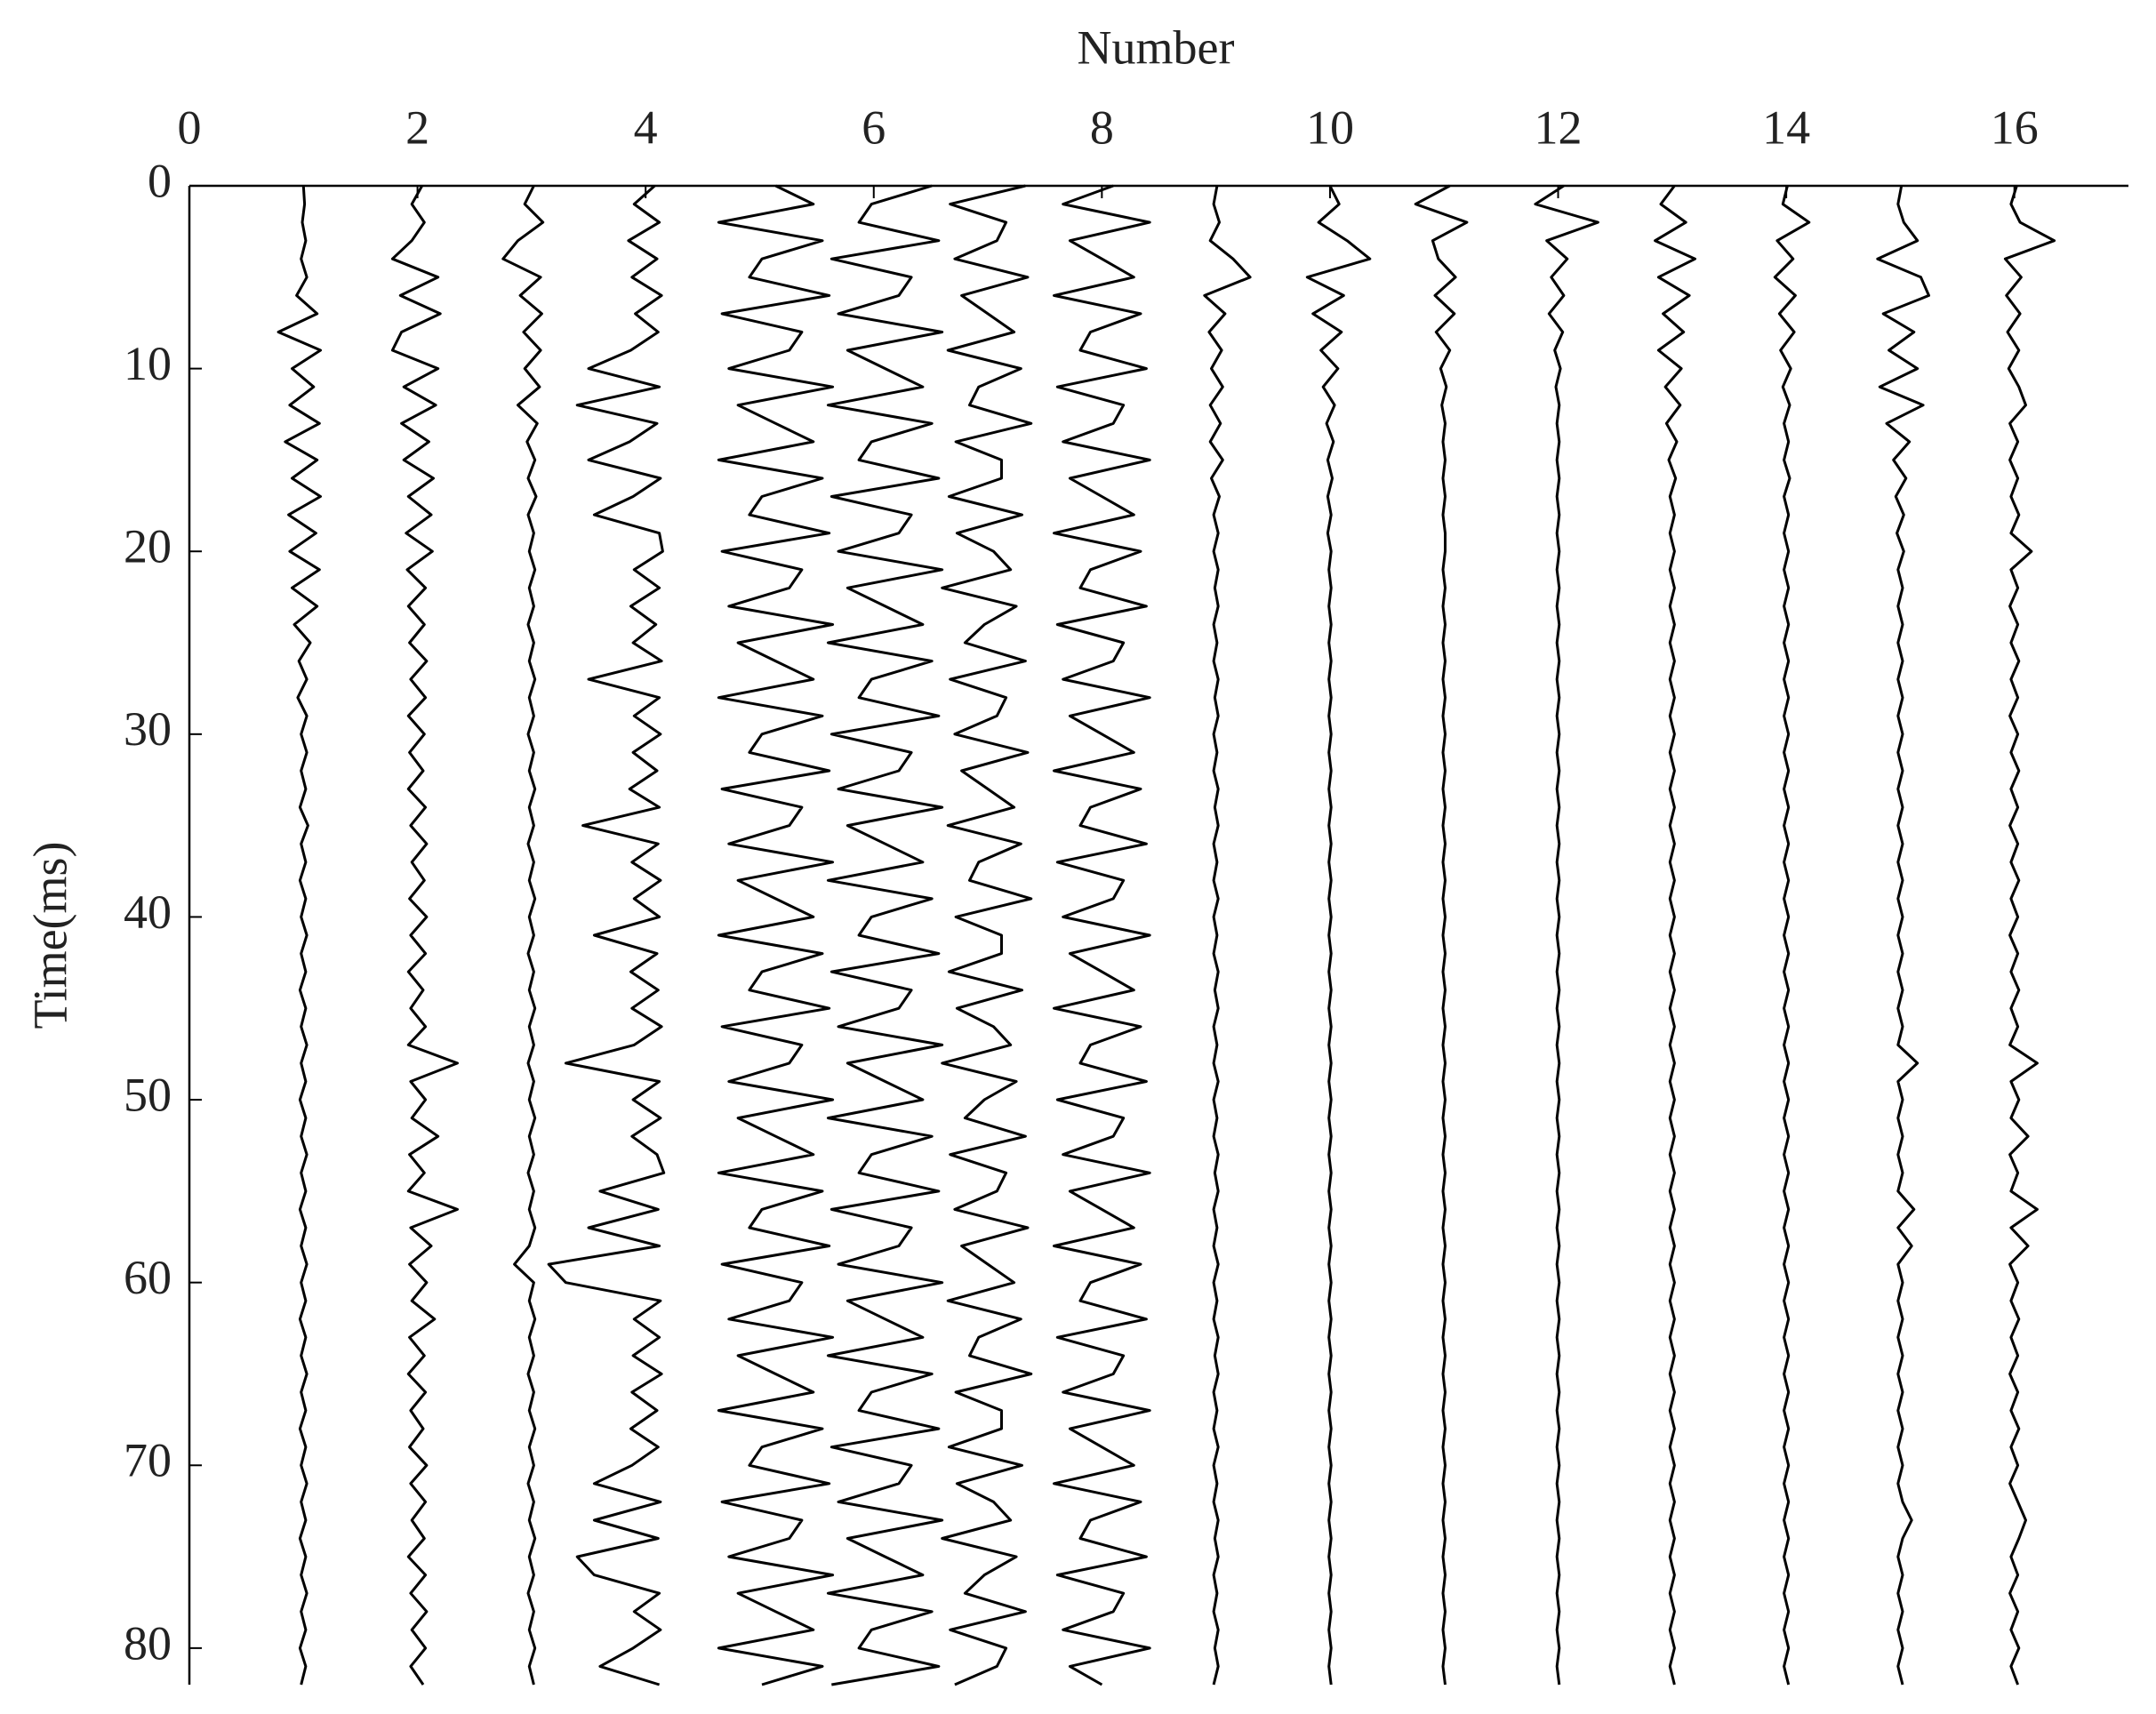 The height and width of the screenshot is (1714, 2156). I want to click on x-tick-label: 2, so click(417, 127).